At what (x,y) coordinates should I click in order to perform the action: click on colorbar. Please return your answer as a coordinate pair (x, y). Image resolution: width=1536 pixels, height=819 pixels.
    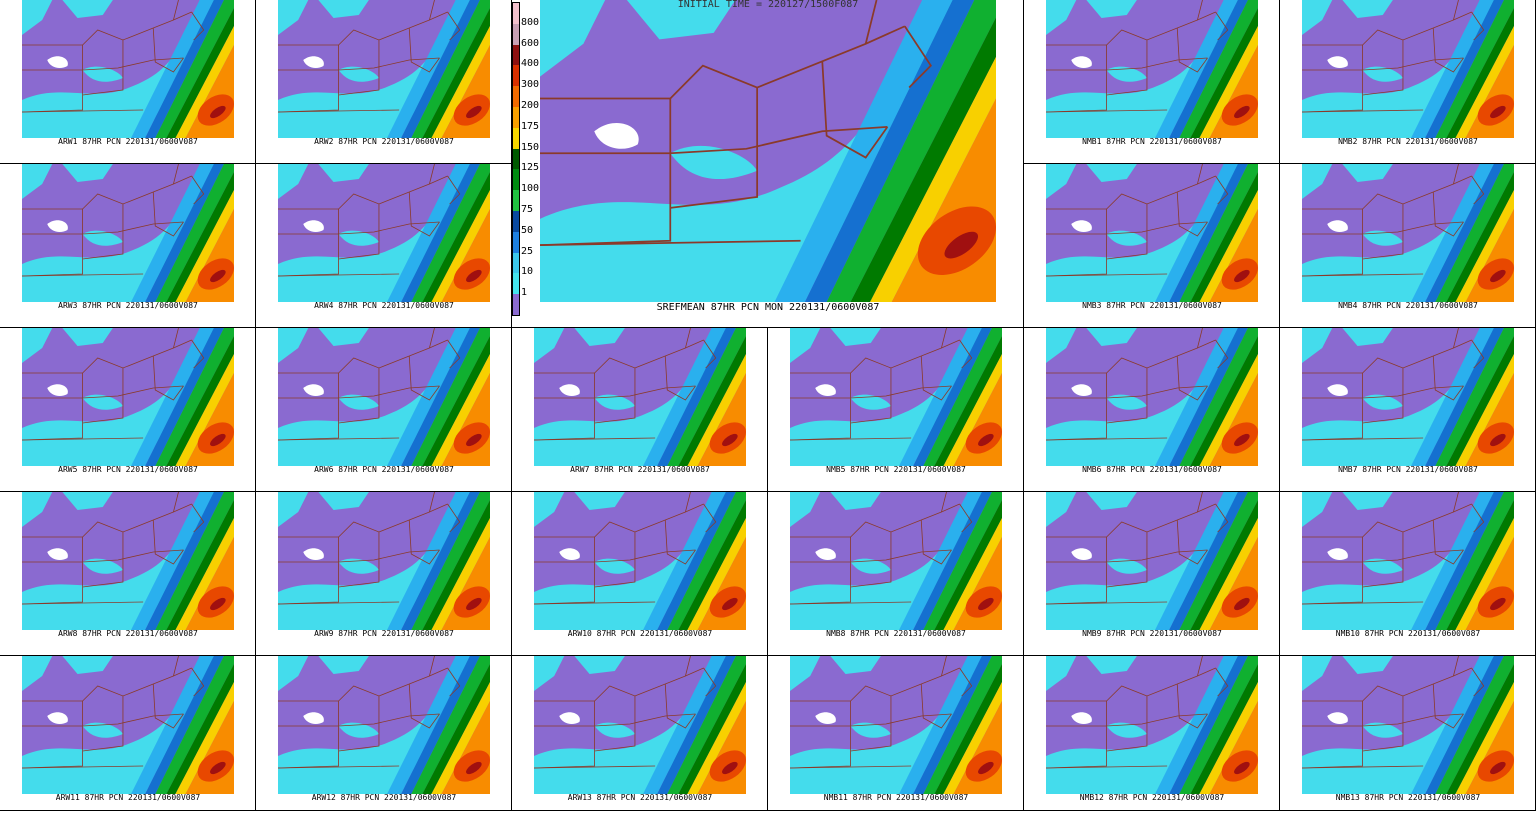
    Looking at the image, I should click on (516, 159).